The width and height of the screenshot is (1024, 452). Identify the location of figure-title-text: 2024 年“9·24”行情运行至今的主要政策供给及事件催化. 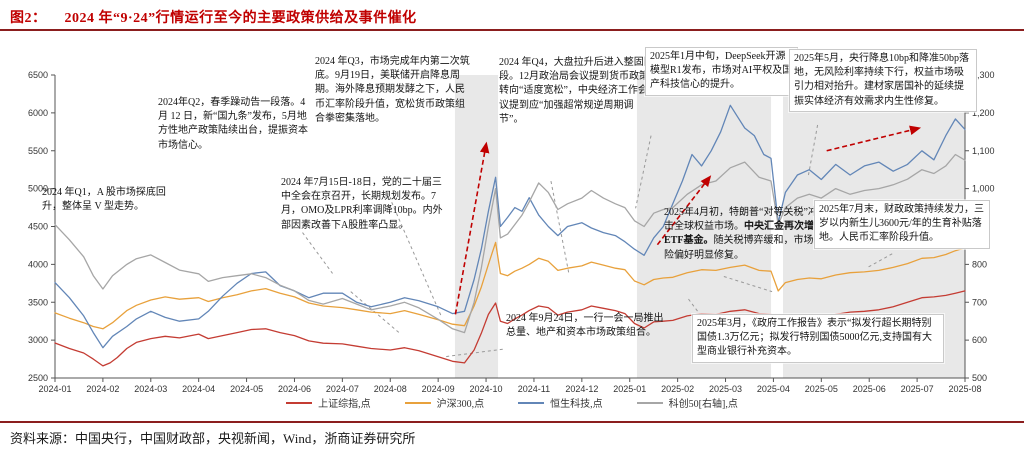
(240, 18).